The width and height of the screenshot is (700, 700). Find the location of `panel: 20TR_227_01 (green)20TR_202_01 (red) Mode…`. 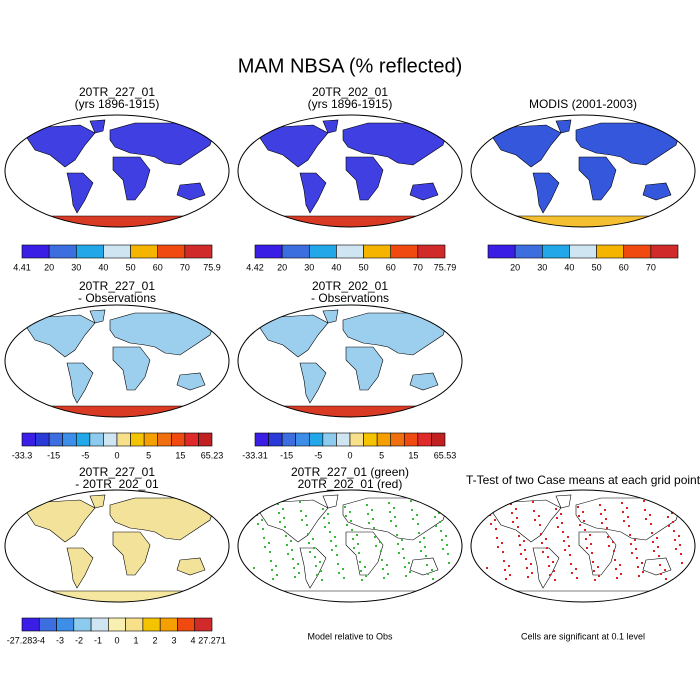

panel: 20TR_227_01 (green)20TR_202_01 (red) Mode… is located at coordinates (350, 553).